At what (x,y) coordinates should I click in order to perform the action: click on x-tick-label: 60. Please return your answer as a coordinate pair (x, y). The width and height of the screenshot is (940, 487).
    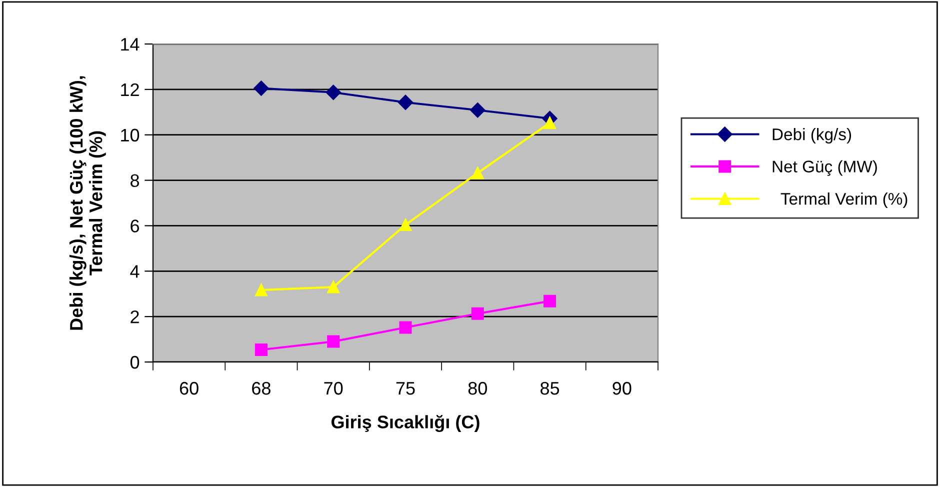
    Looking at the image, I should click on (189, 388).